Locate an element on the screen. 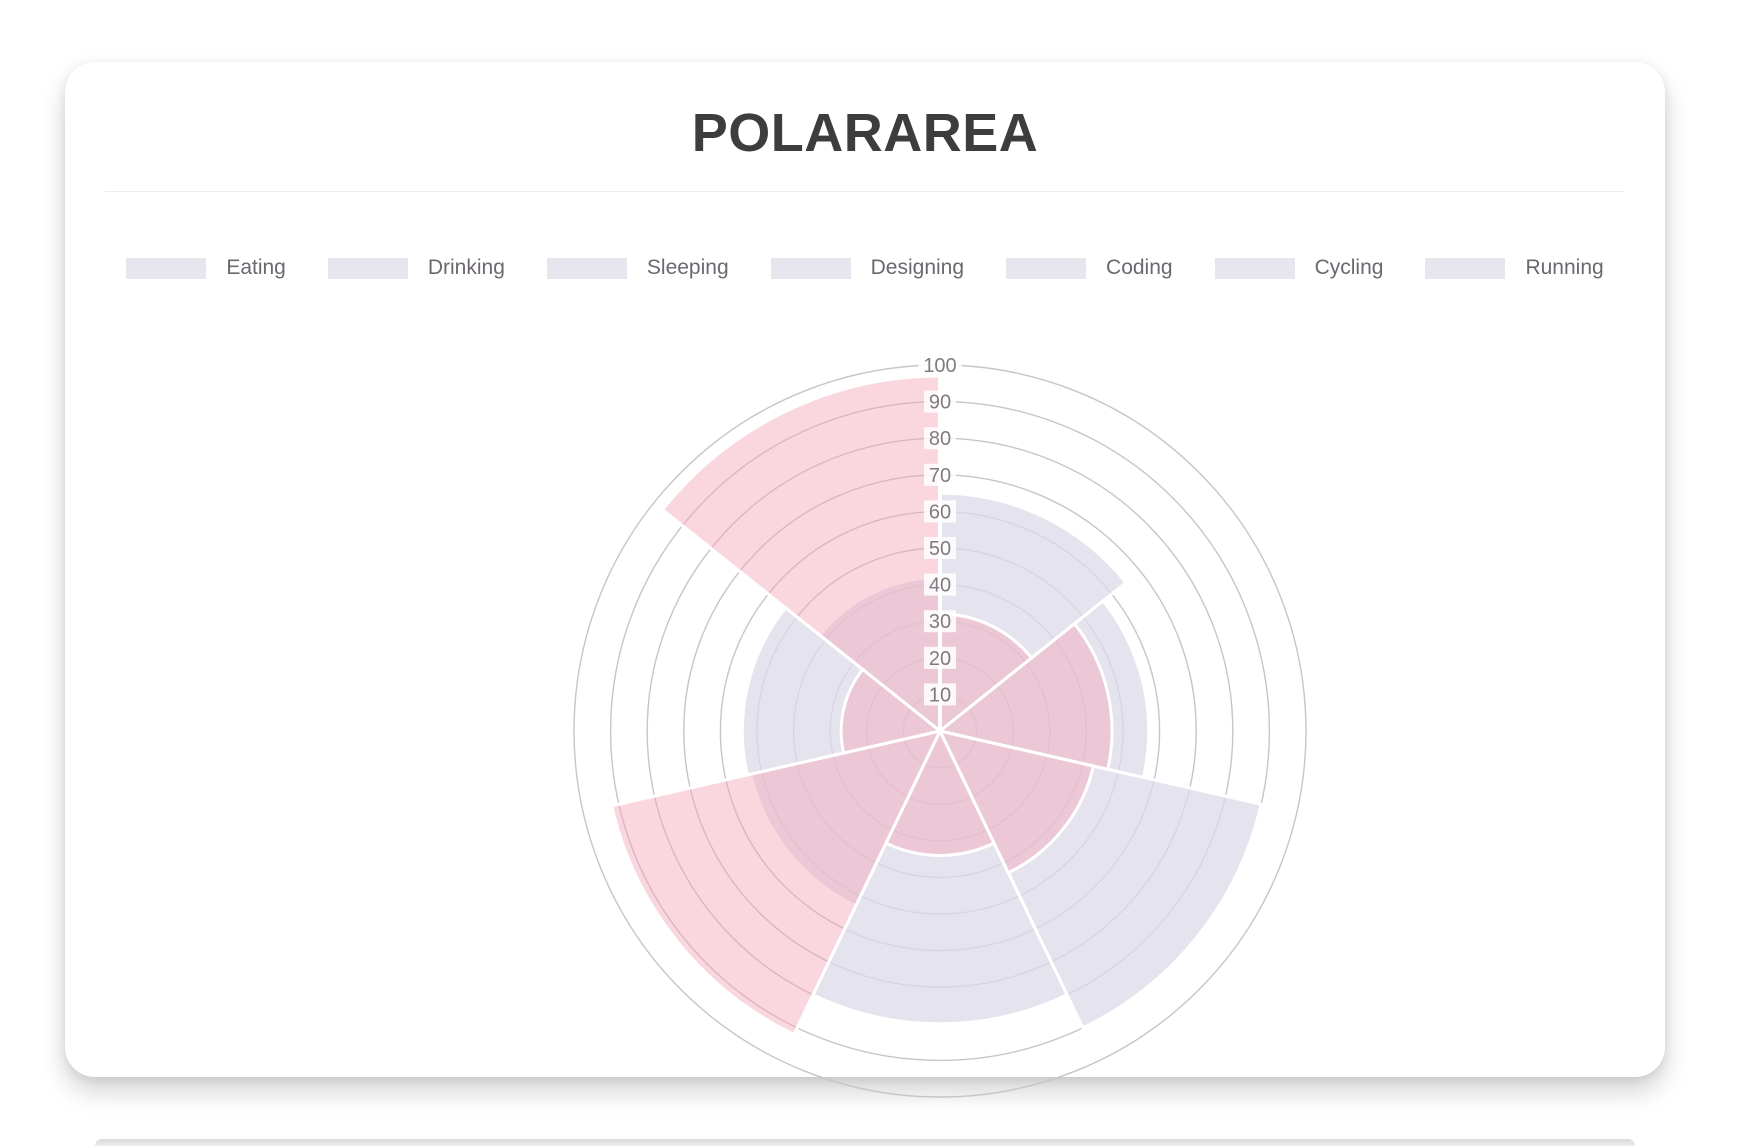 The width and height of the screenshot is (1763, 1146). legend-item-label: Drinking is located at coordinates (466, 268).